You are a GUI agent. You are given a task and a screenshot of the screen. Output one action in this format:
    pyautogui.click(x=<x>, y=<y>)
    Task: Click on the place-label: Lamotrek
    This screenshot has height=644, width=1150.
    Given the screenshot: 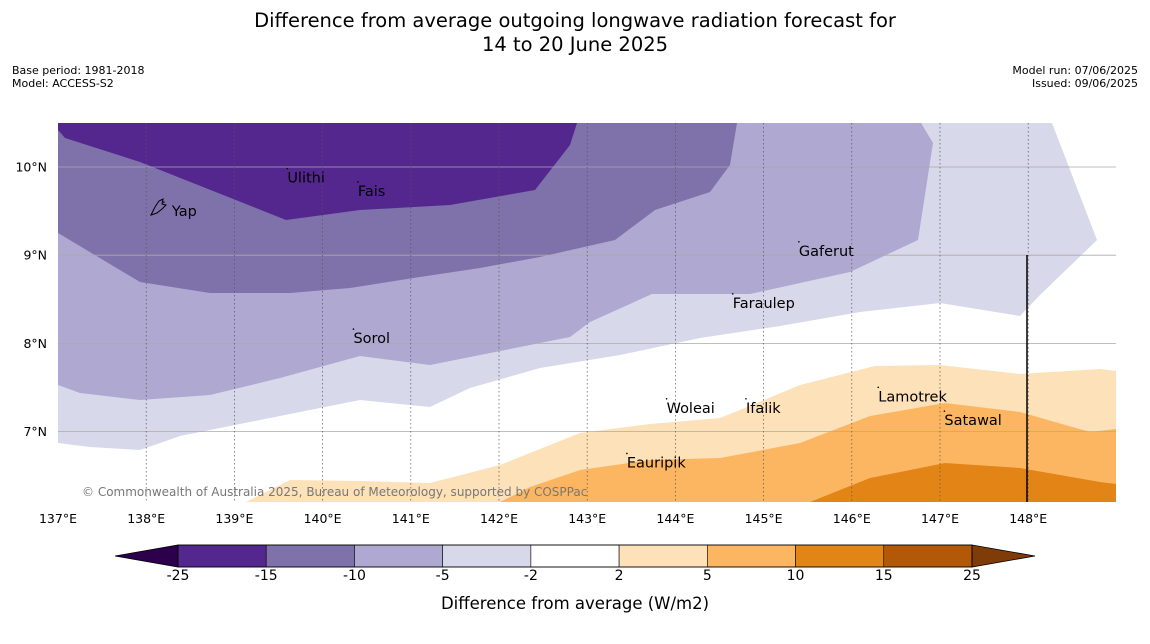 What is the action you would take?
    pyautogui.click(x=912, y=397)
    